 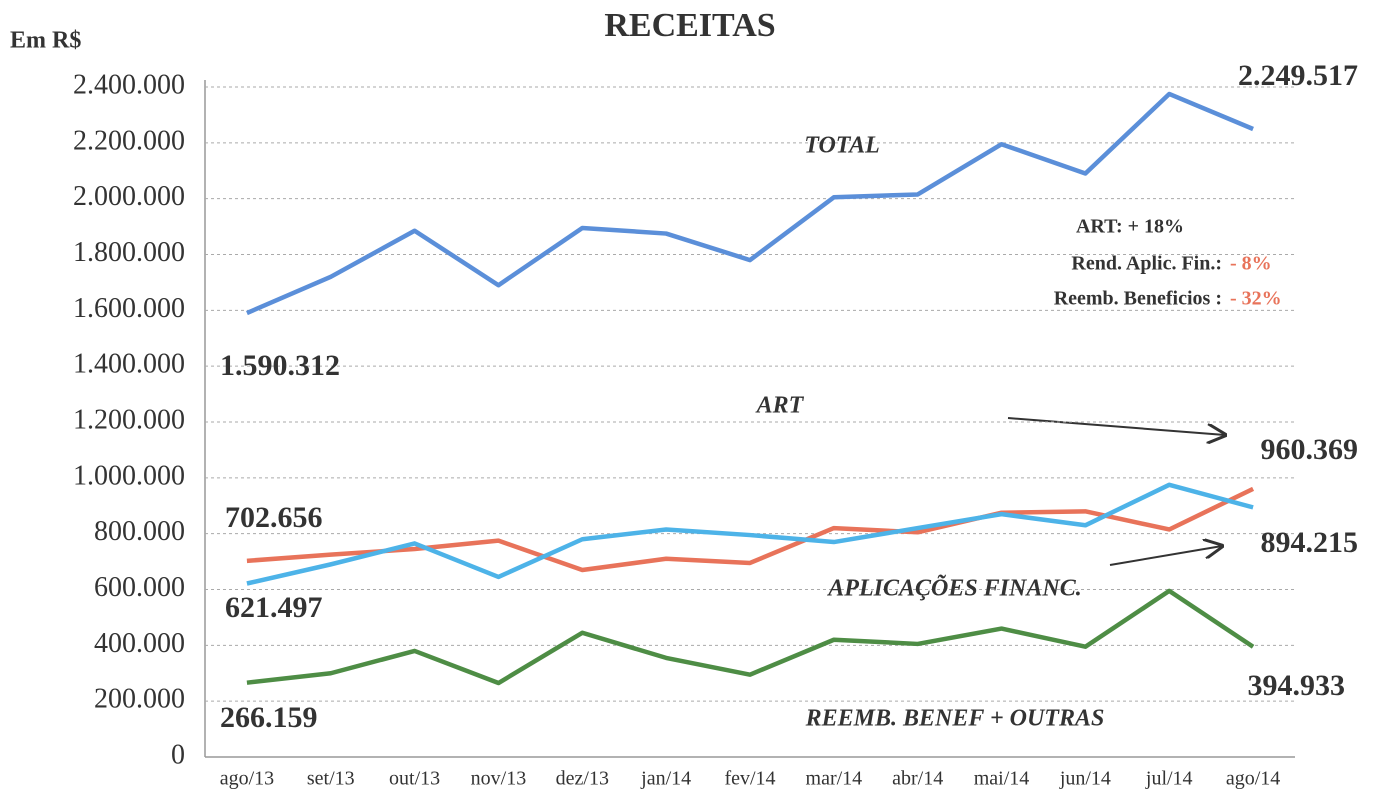 I want to click on data-label: 266.159, so click(x=269, y=717).